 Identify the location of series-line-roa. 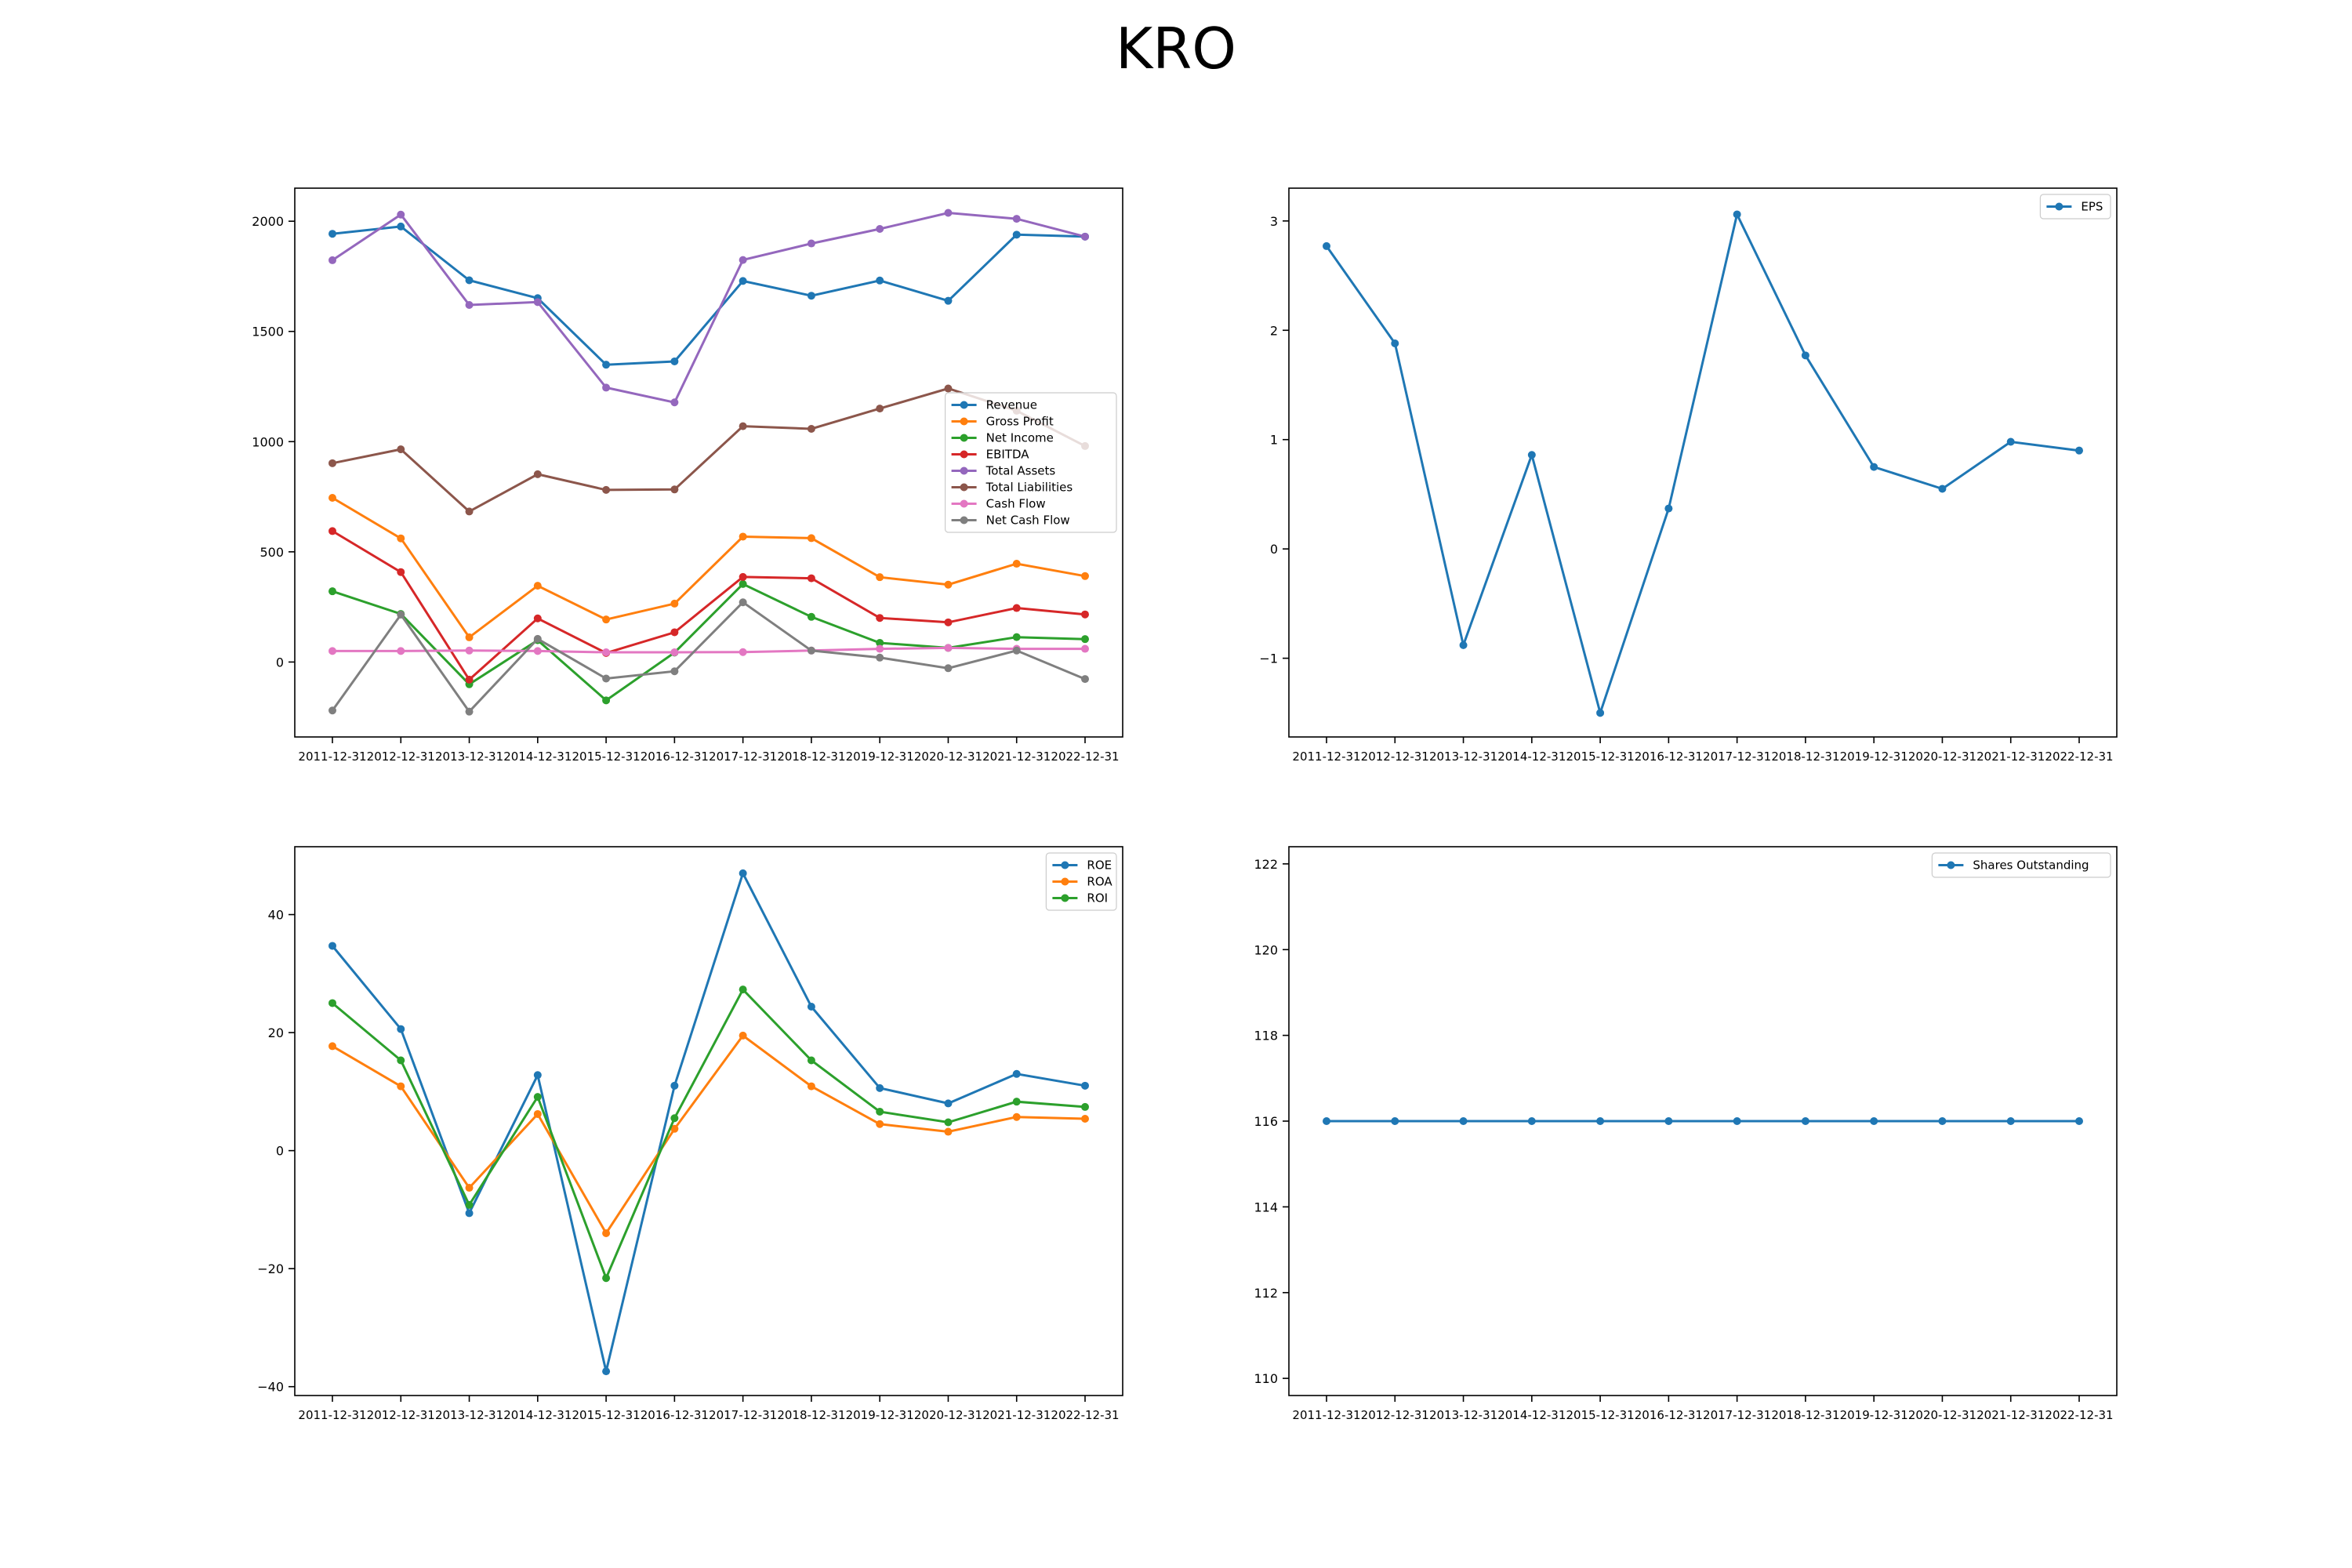
(709, 1134).